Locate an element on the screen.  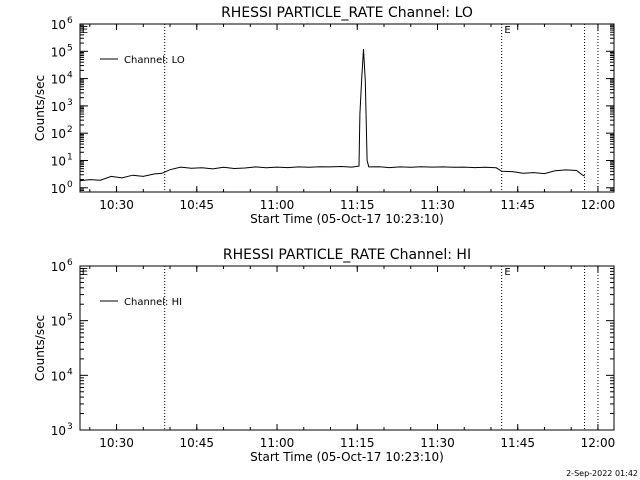
y-tick-exponent: 2 is located at coordinates (70, 130).